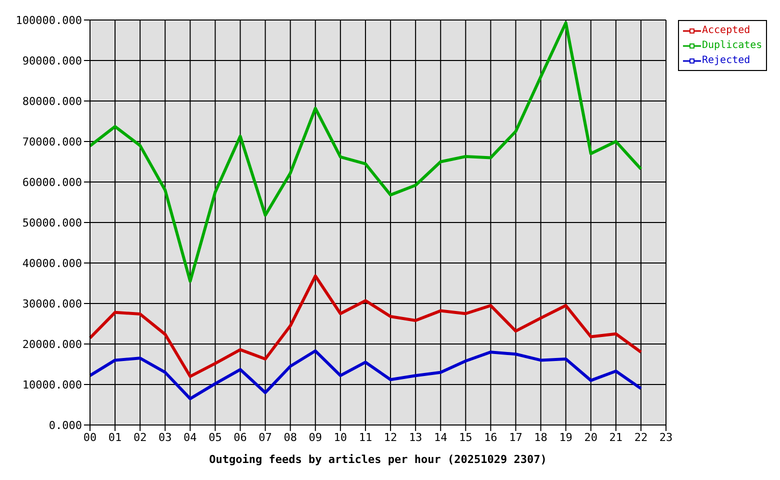 The height and width of the screenshot is (480, 780). What do you see at coordinates (641, 437) in the screenshot?
I see `x-tick-label: 22` at bounding box center [641, 437].